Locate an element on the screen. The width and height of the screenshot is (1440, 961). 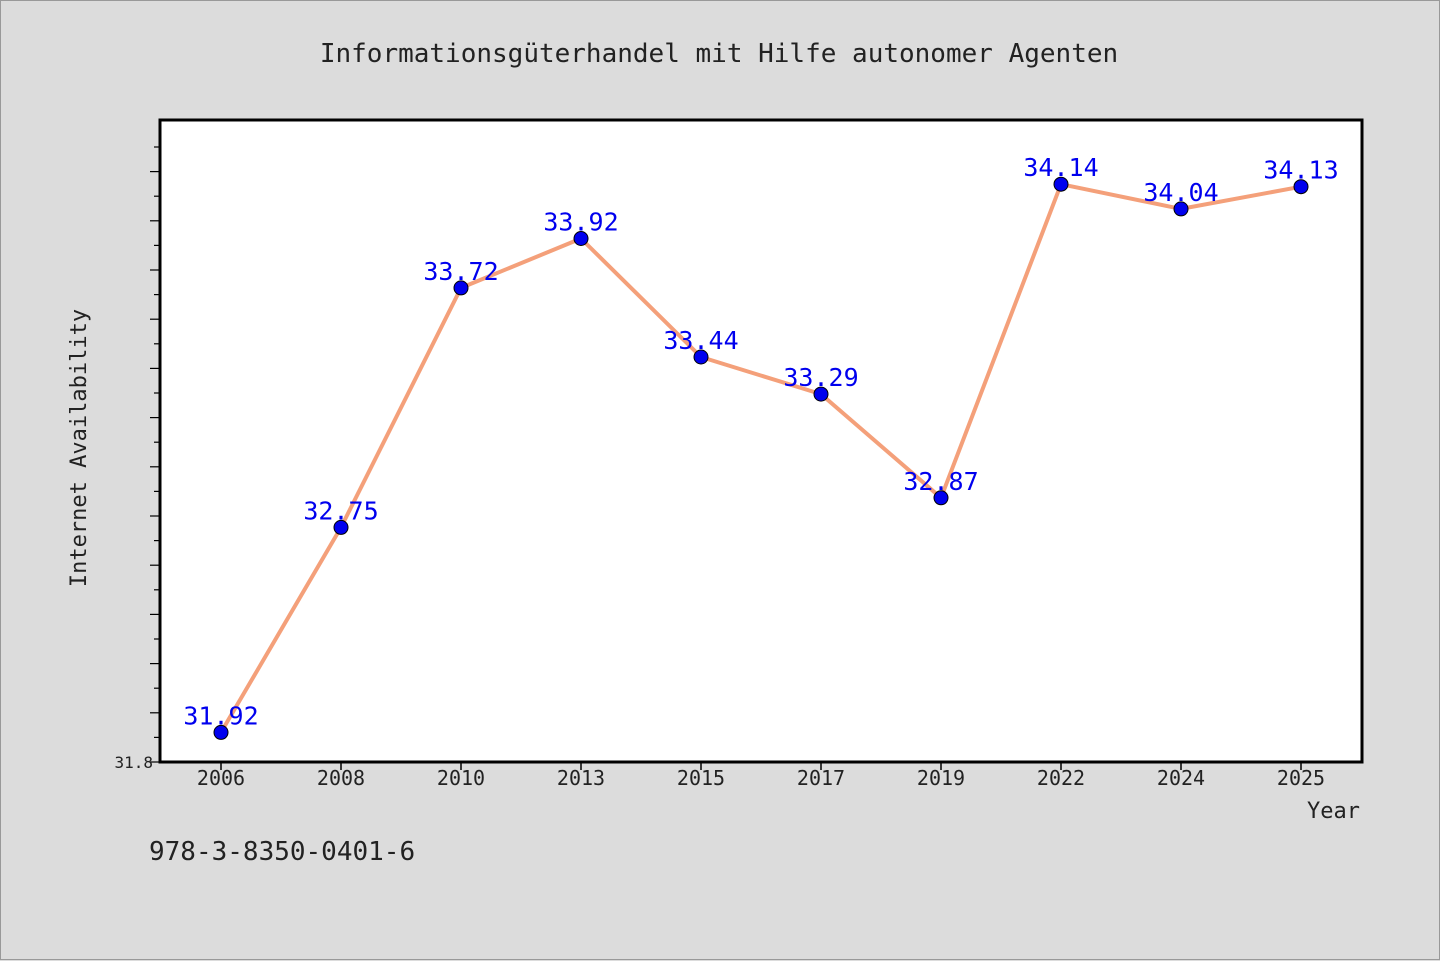
y-axis-ticks is located at coordinates (155, 454).